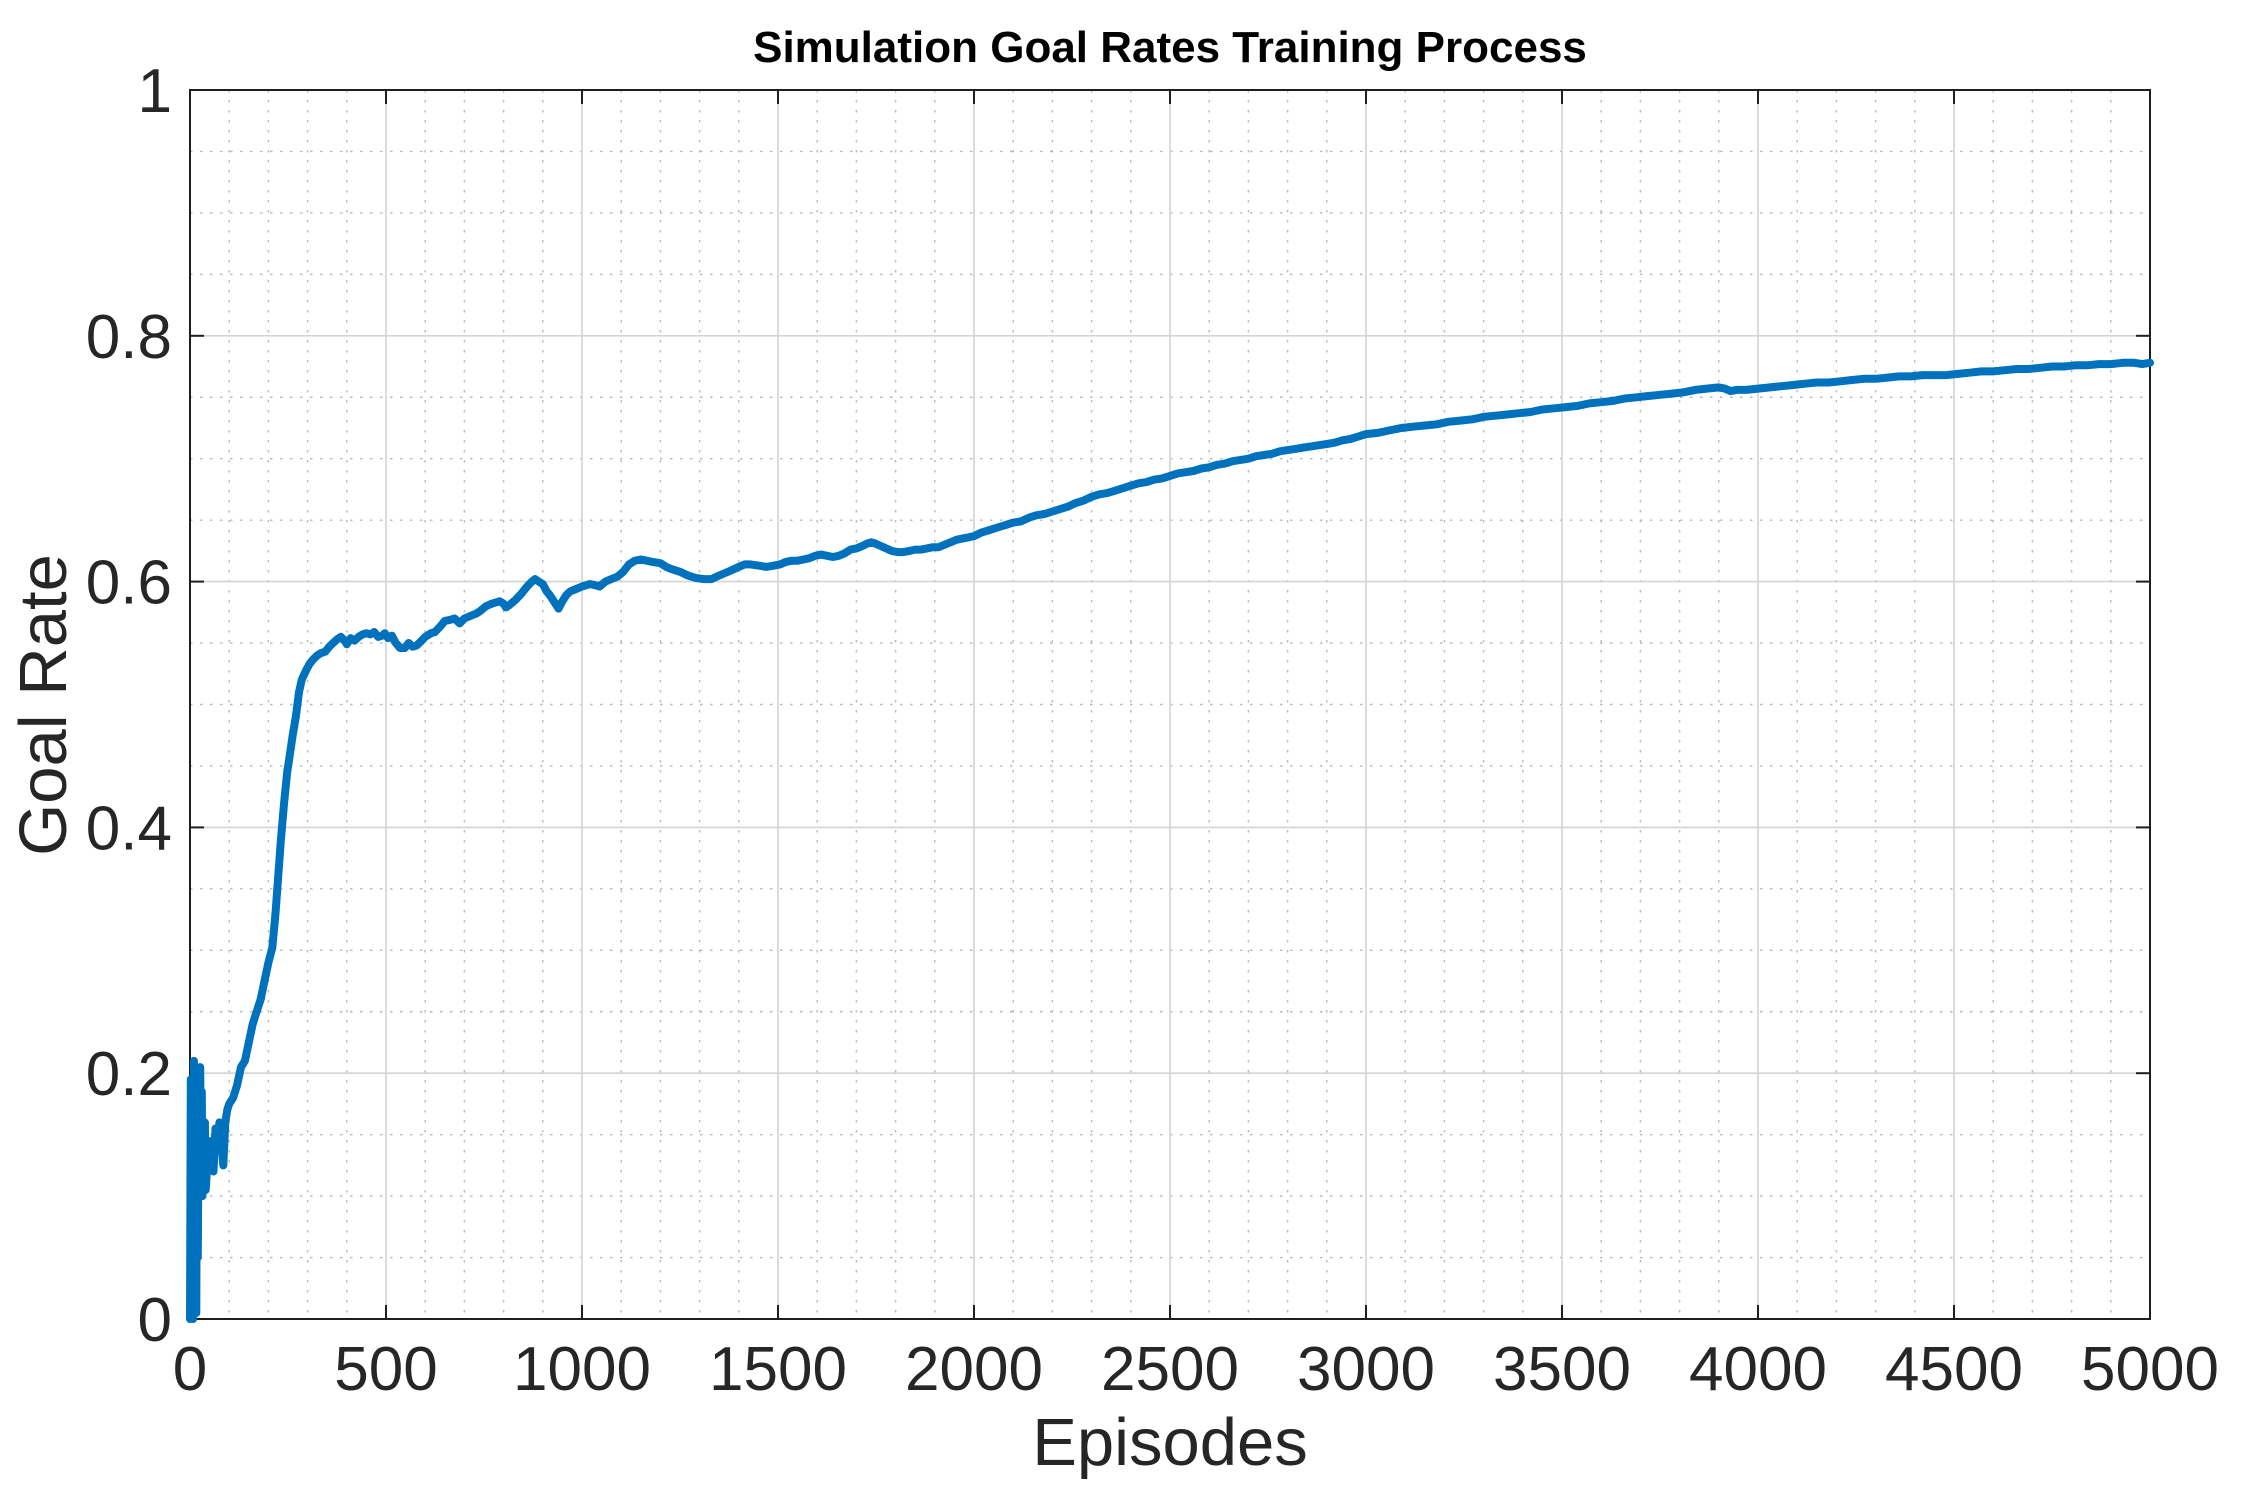  Describe the element at coordinates (974, 1369) in the screenshot. I see `x-tick-label: 2000` at that location.